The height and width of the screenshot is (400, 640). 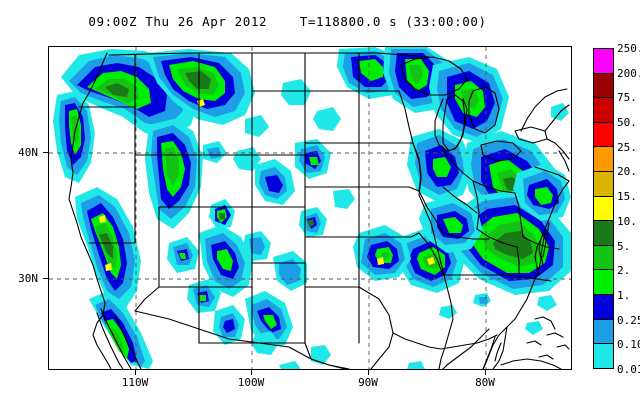 I want to click on colorbar-label-7: 10., so click(x=627, y=221).